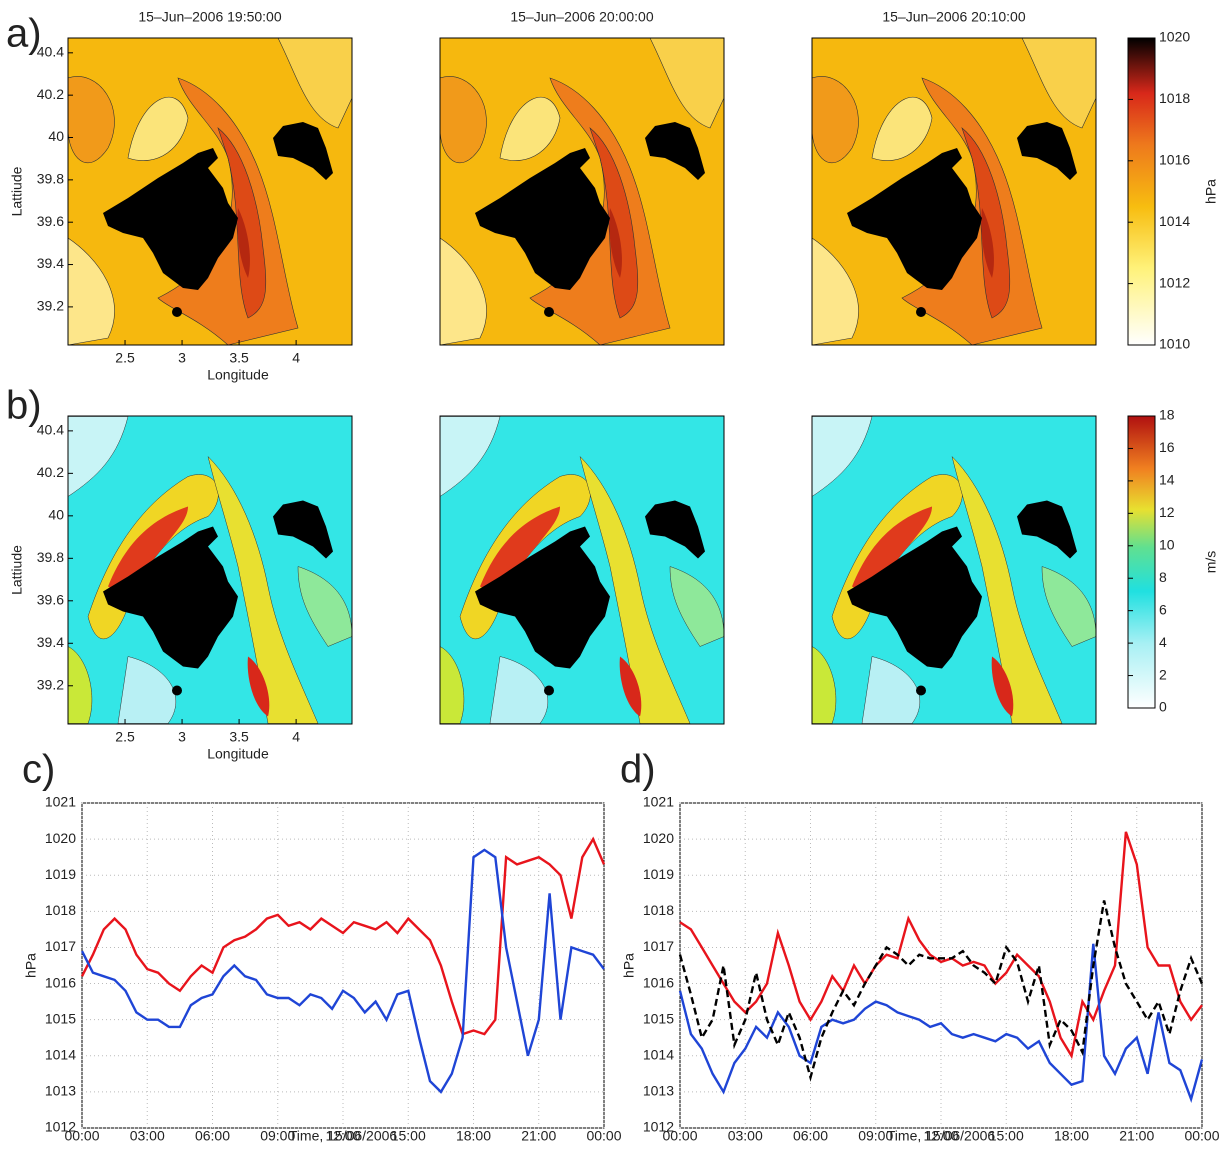 Image resolution: width=1228 pixels, height=1149 pixels. I want to click on colorbar-tick-label: 1012, so click(1174, 282).